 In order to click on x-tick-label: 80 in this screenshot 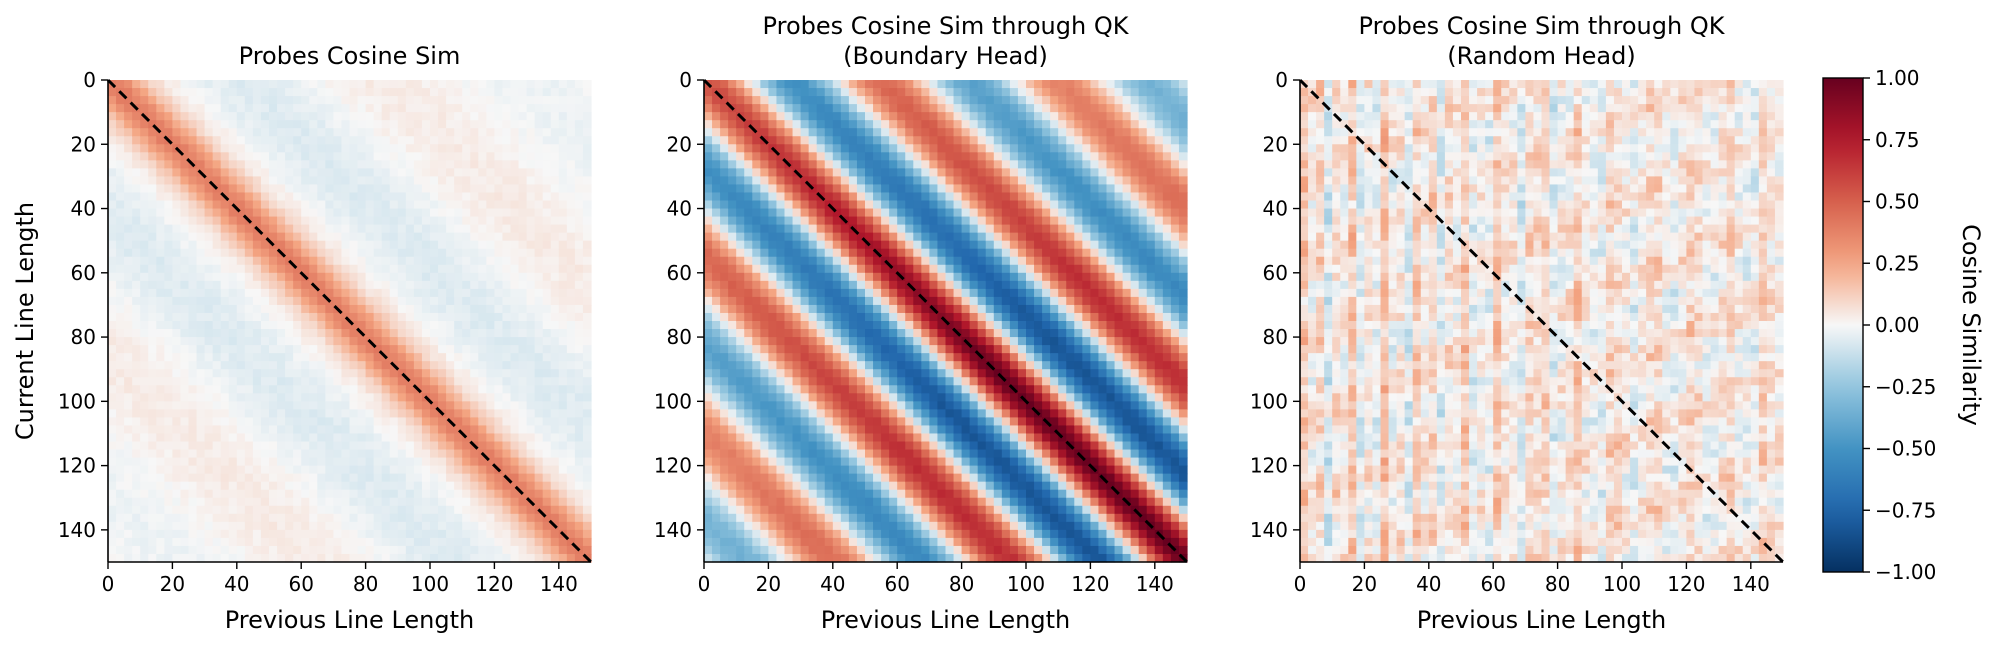, I will do `click(365, 584)`.